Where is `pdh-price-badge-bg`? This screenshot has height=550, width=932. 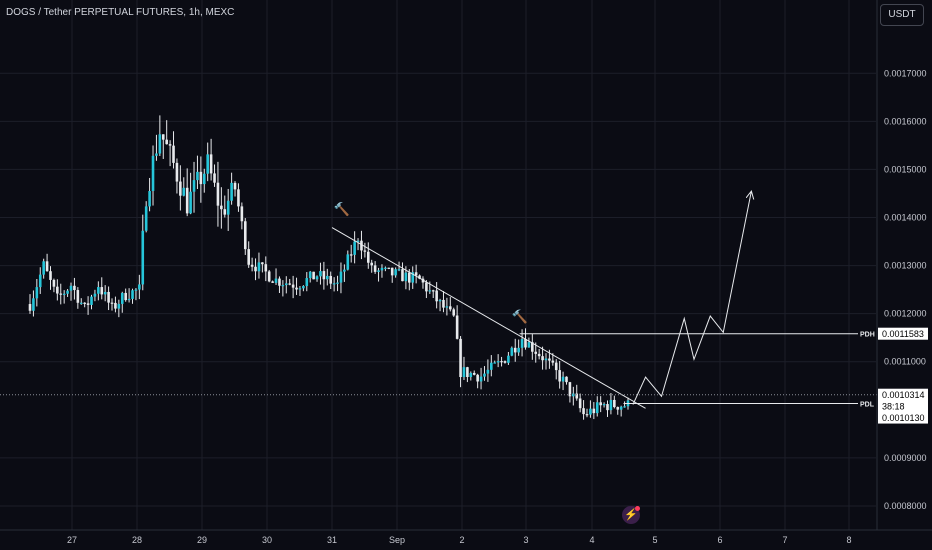 pdh-price-badge-bg is located at coordinates (903, 333).